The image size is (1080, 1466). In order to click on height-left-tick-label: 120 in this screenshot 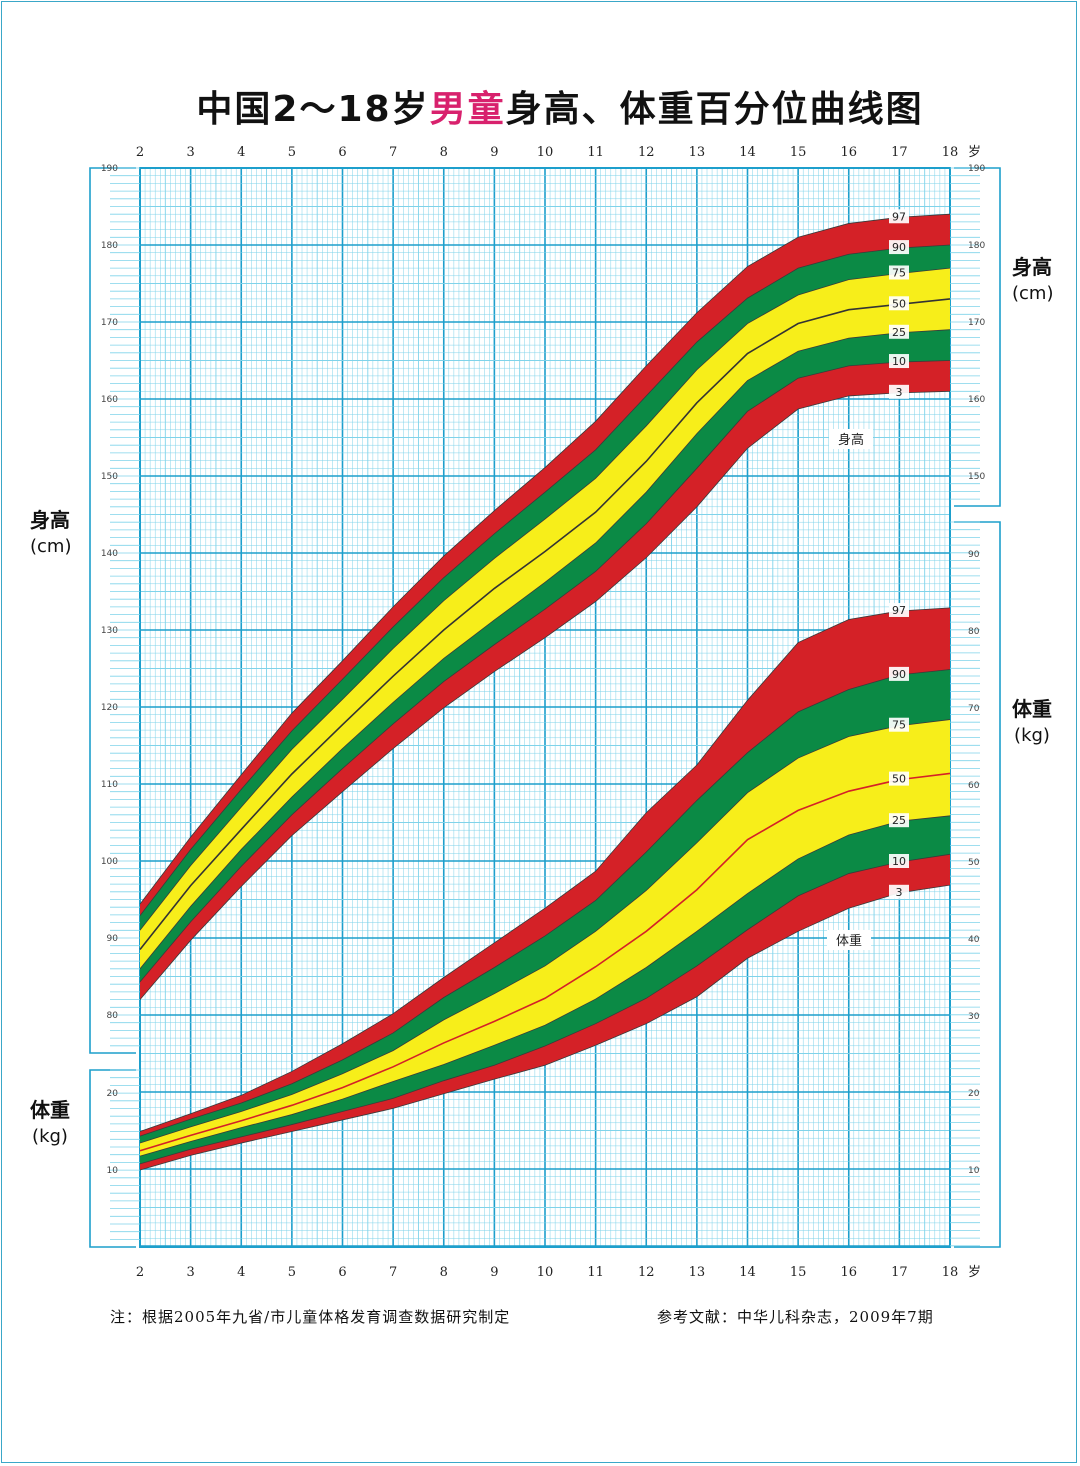, I will do `click(109, 708)`.